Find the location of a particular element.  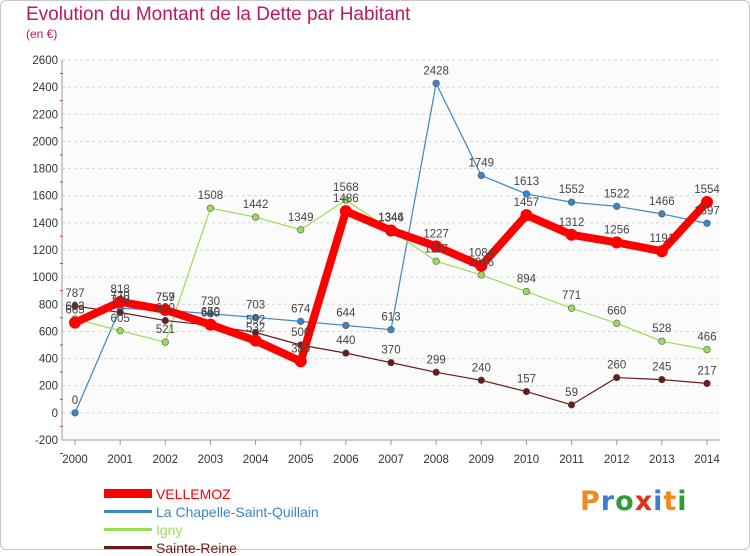

data-label: 771 is located at coordinates (571, 296).